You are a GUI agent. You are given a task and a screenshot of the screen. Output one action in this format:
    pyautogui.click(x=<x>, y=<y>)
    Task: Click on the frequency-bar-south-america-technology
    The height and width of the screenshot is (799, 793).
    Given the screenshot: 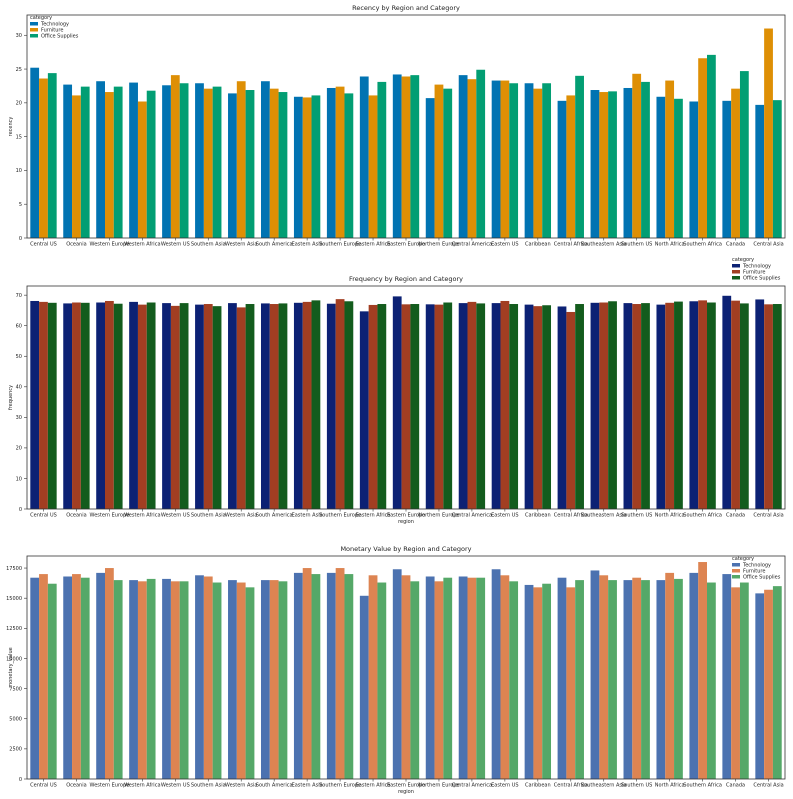 What is the action you would take?
    pyautogui.click(x=265, y=406)
    